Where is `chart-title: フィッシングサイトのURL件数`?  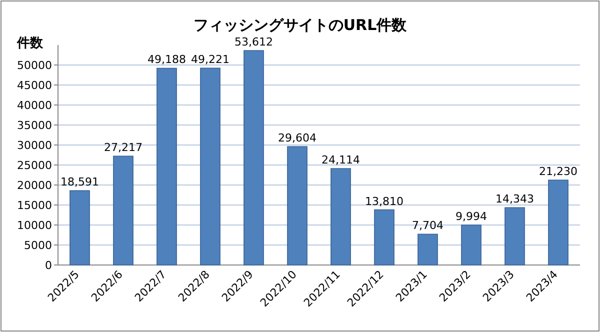 chart-title: フィッシングサイトのURL件数 is located at coordinates (300, 25).